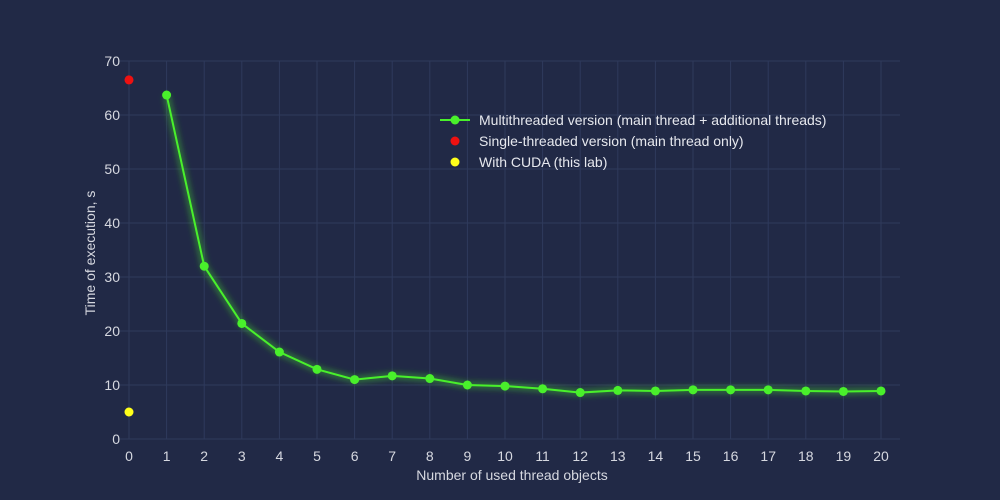  Describe the element at coordinates (355, 456) in the screenshot. I see `x-tick-label: 6` at that location.